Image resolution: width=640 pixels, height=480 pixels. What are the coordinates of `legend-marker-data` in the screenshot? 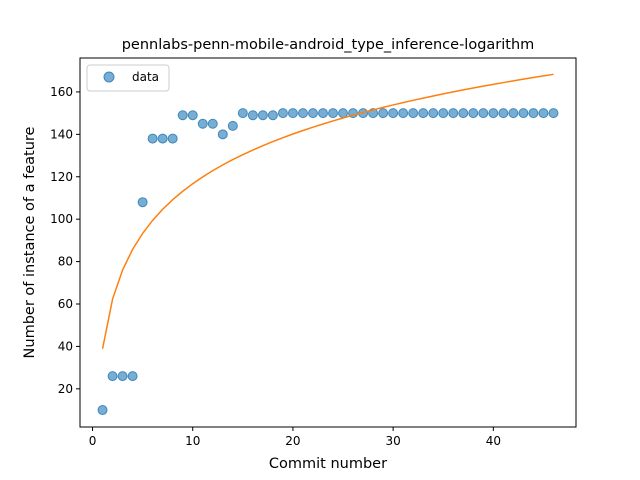 It's located at (109, 77).